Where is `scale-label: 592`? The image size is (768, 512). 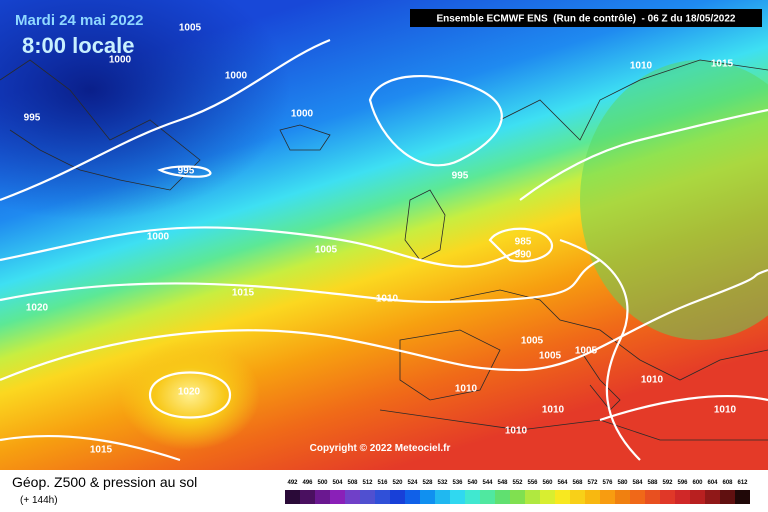 scale-label: 592 is located at coordinates (667, 483).